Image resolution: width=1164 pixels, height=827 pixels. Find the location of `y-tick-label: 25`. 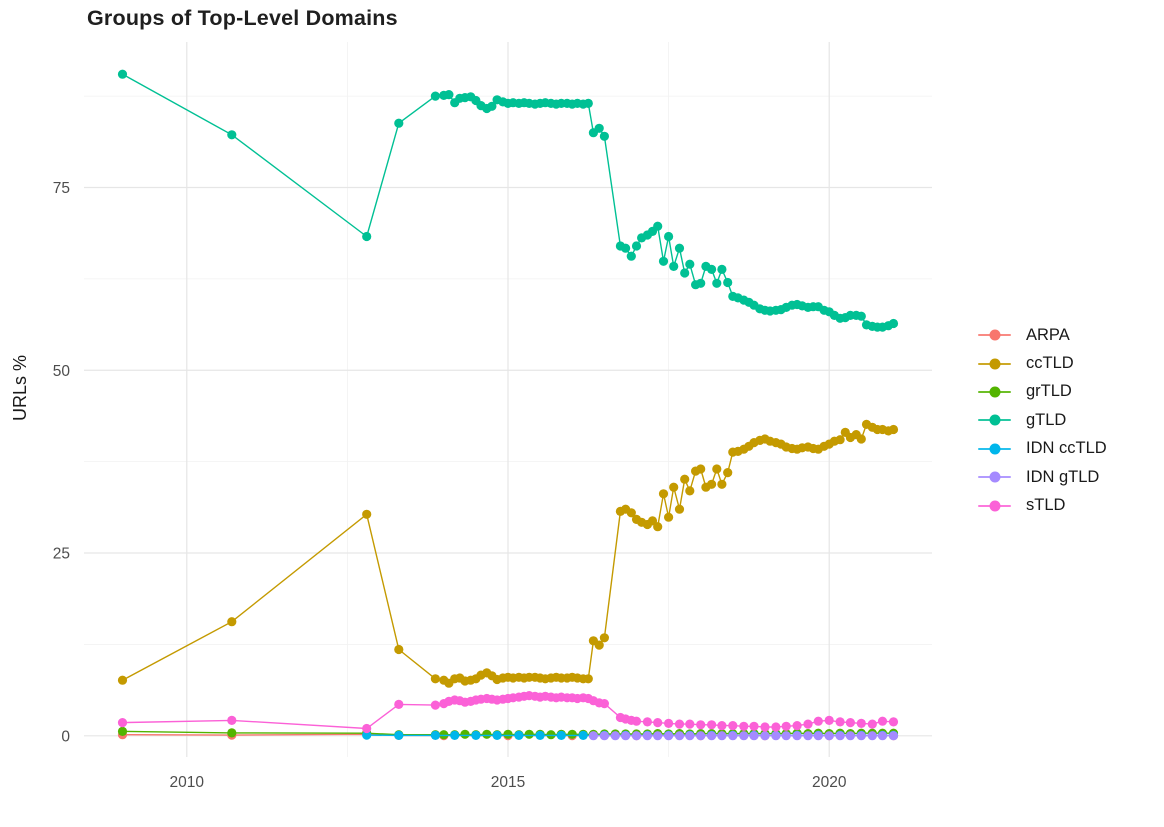

y-tick-label: 25 is located at coordinates (61, 554).